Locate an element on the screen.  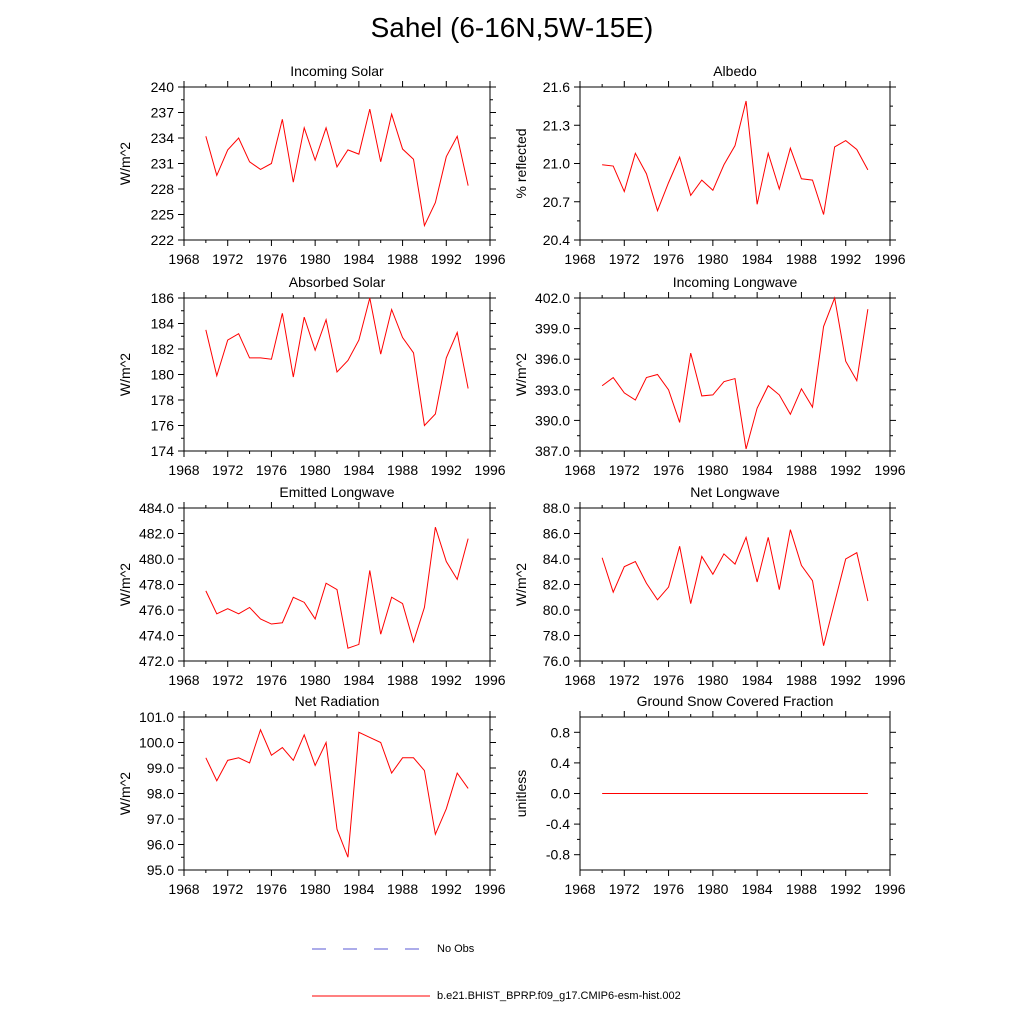
y-tick-label: 182 is located at coordinates (163, 349).